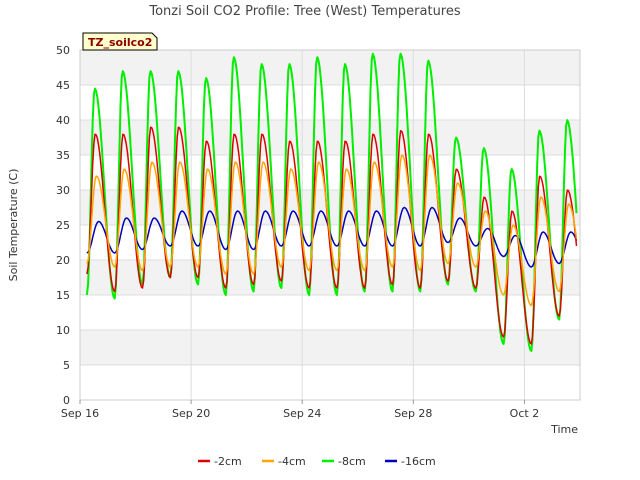 The image size is (640, 480). I want to click on x-tick-label: Sep 28, so click(413, 413).